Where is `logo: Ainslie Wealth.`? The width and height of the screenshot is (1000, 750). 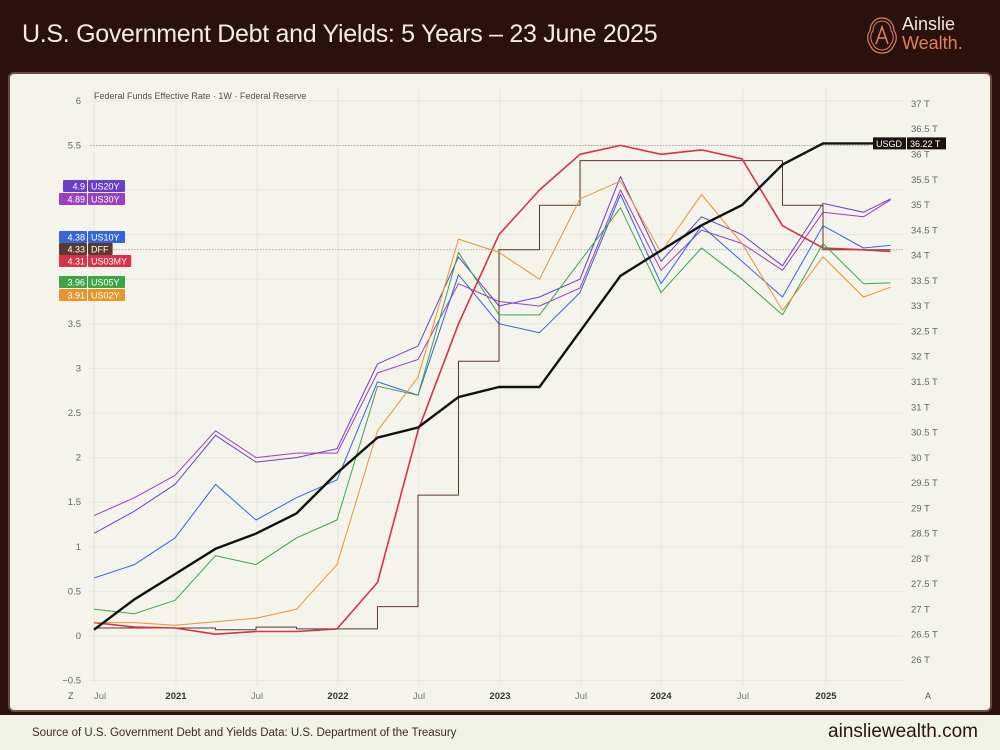 logo: Ainslie Wealth. is located at coordinates (926, 36).